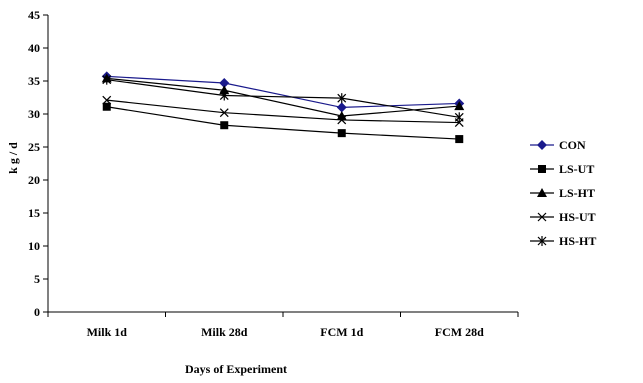  What do you see at coordinates (34, 48) in the screenshot?
I see `y-tick-label: 40` at bounding box center [34, 48].